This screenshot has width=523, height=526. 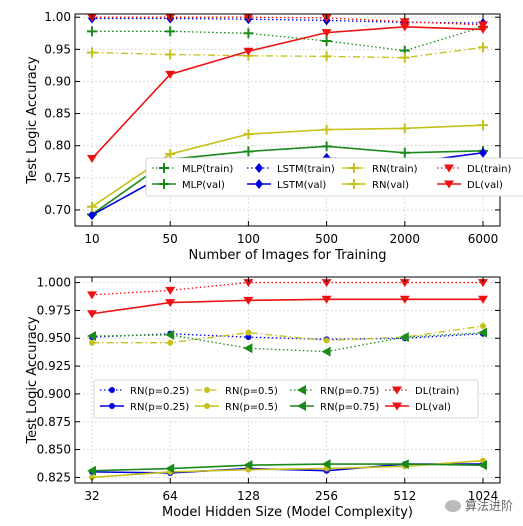 I want to click on y-tick-label: 0.950, so click(x=54, y=338).